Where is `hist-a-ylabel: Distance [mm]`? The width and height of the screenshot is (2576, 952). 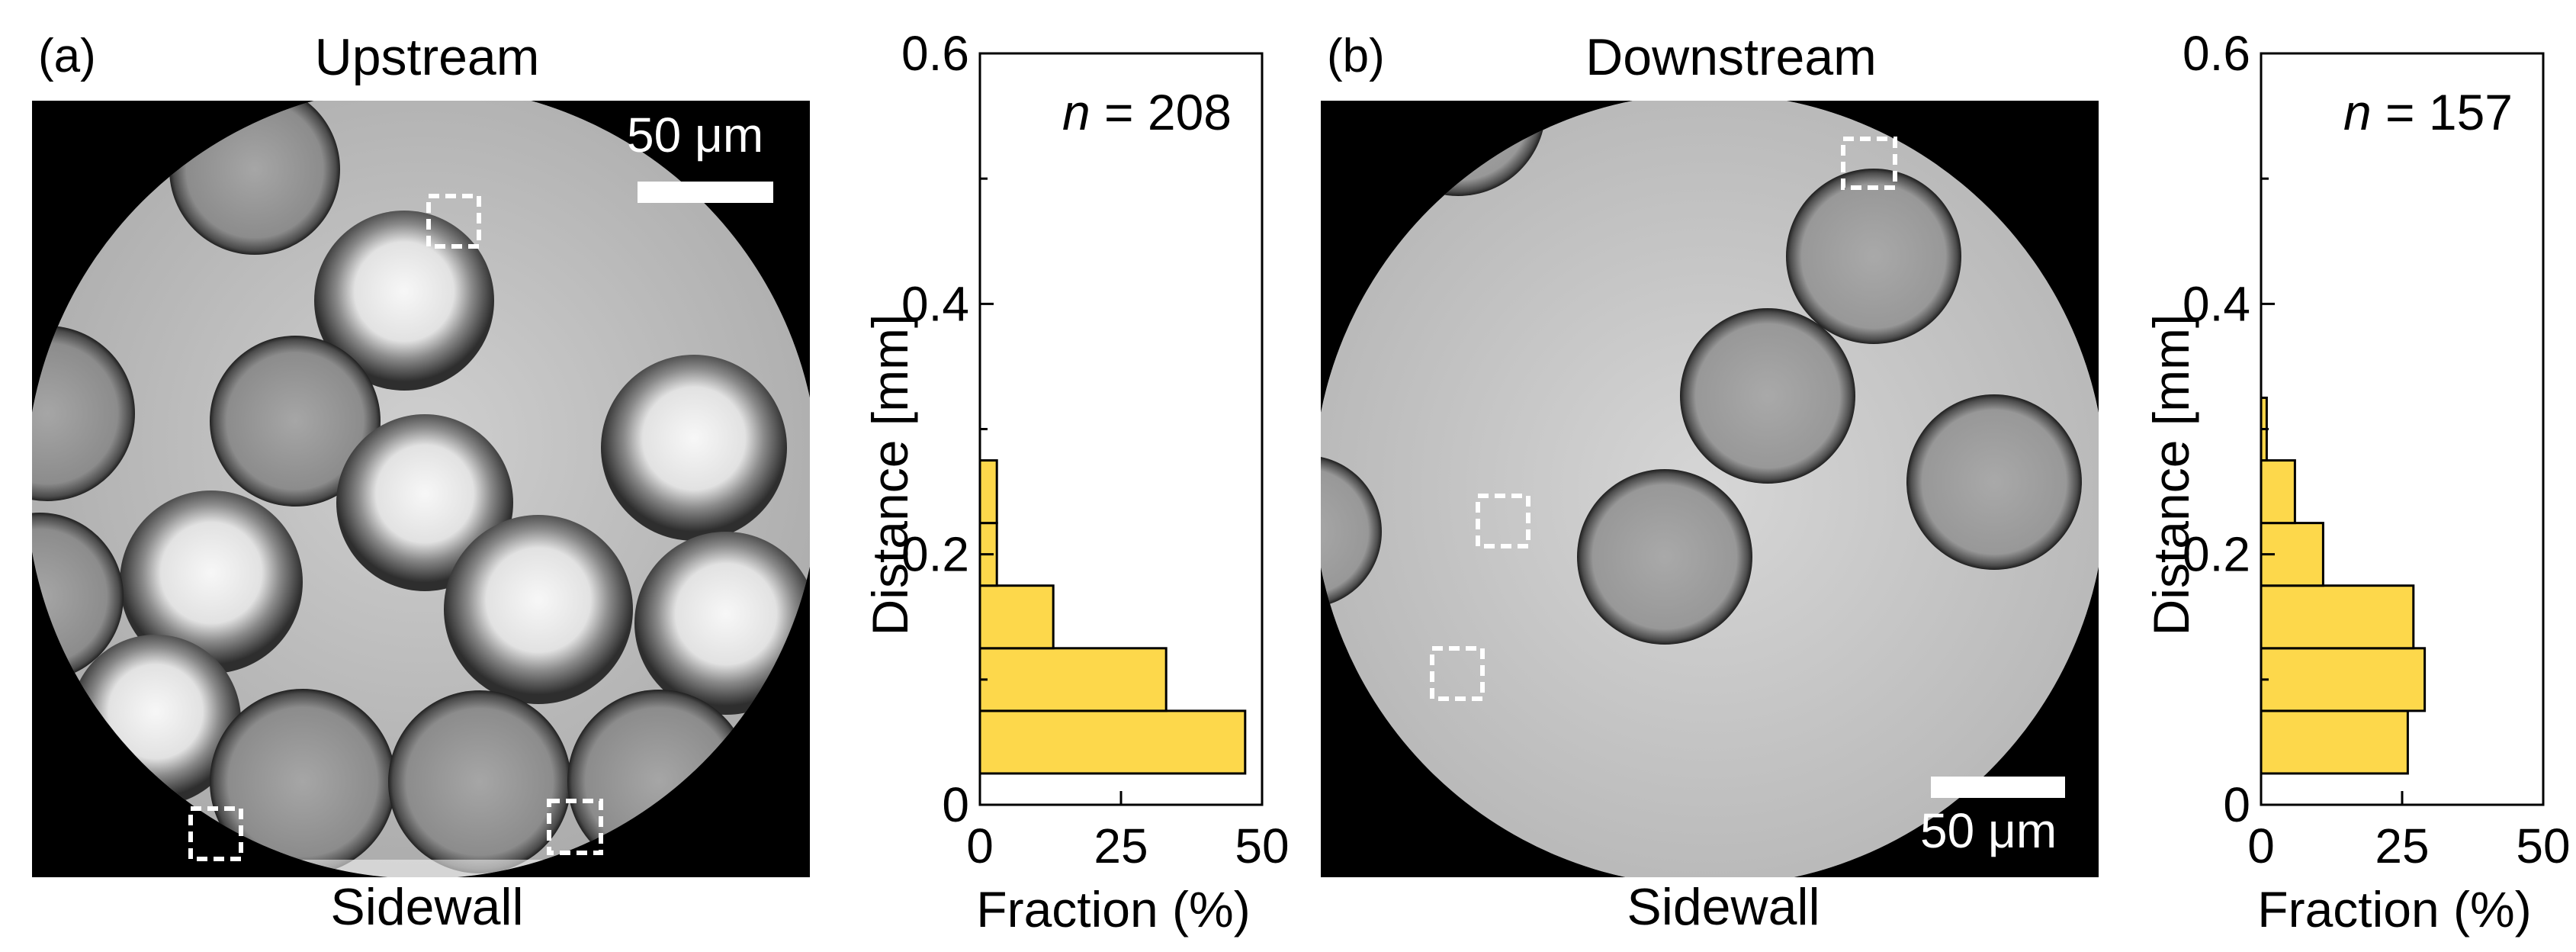 hist-a-ylabel: Distance [mm] is located at coordinates (890, 475).